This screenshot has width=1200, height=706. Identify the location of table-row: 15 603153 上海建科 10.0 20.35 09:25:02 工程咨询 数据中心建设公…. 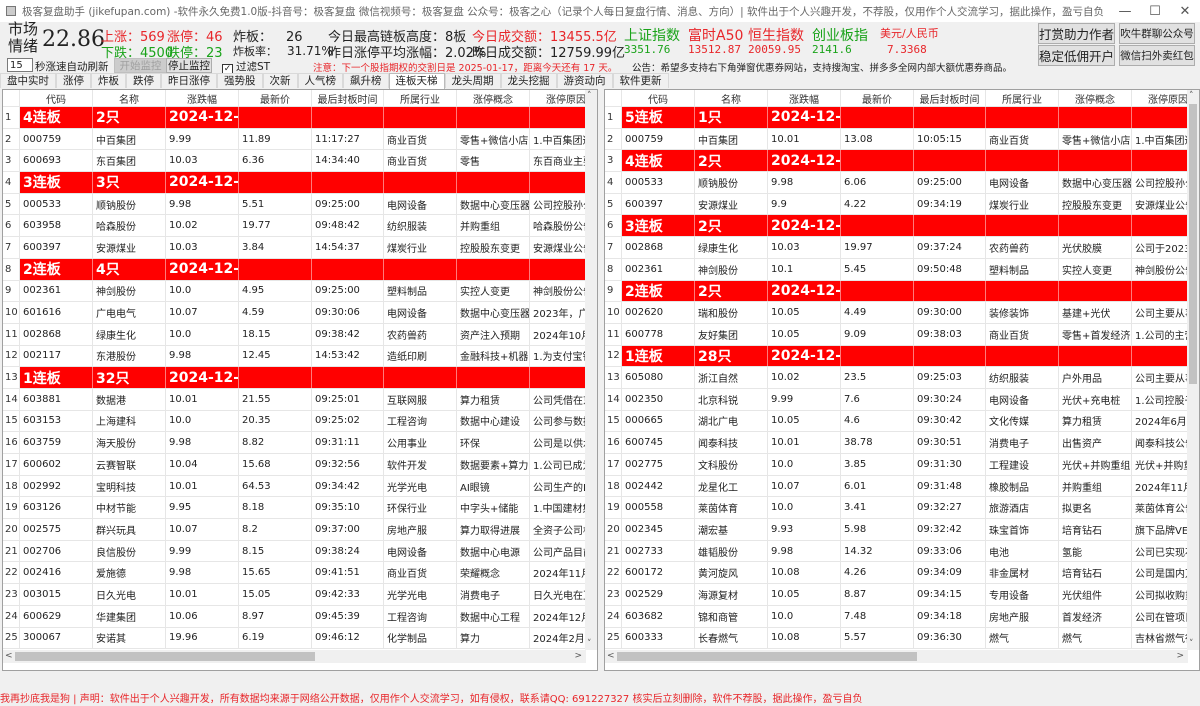
(294, 421).